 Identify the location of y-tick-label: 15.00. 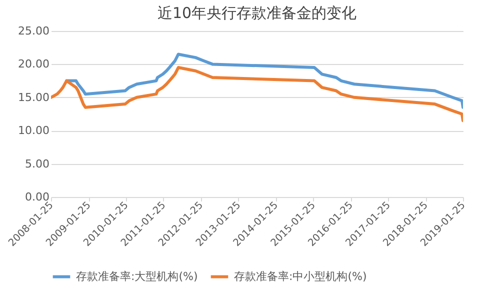
(34, 97).